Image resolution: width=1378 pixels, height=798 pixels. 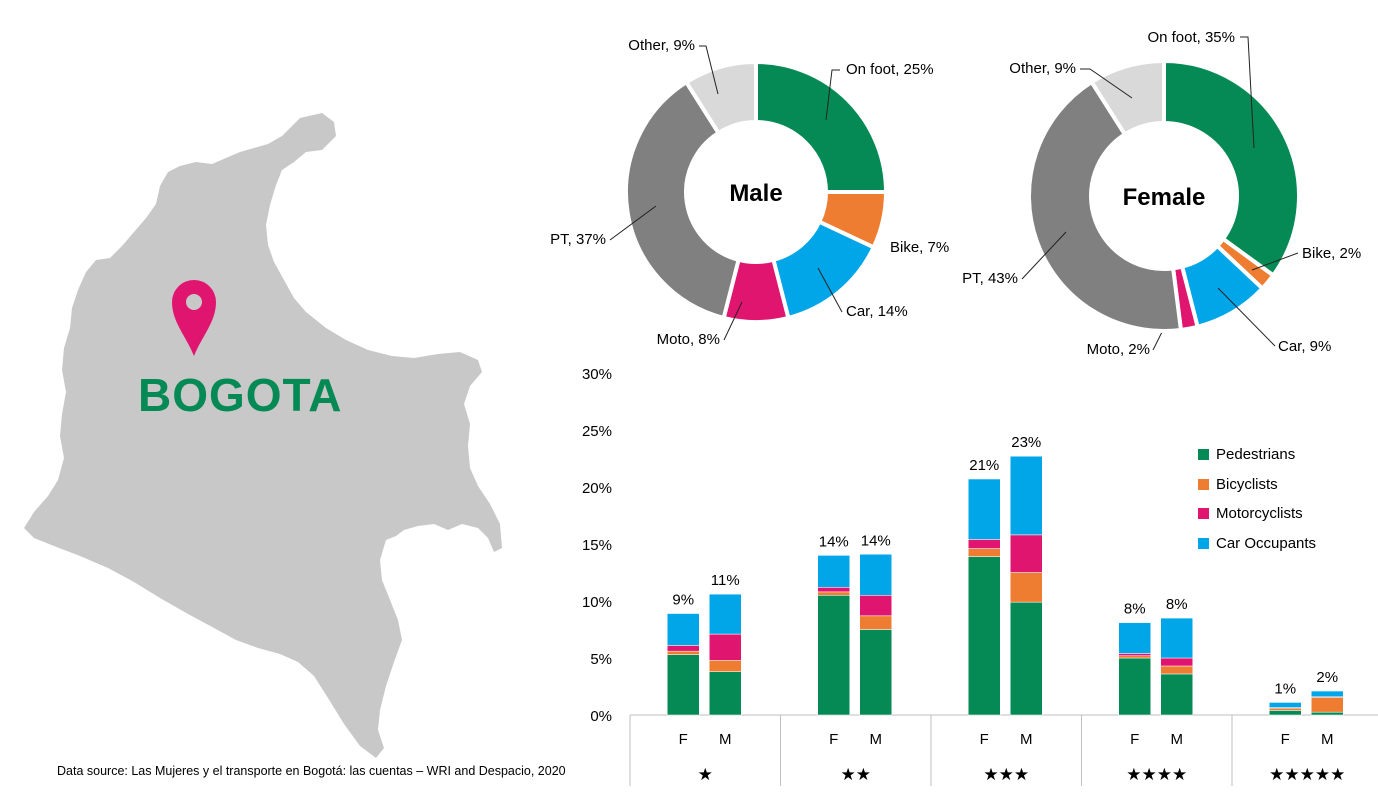 What do you see at coordinates (597, 374) in the screenshot?
I see `y-tick-label: 30%` at bounding box center [597, 374].